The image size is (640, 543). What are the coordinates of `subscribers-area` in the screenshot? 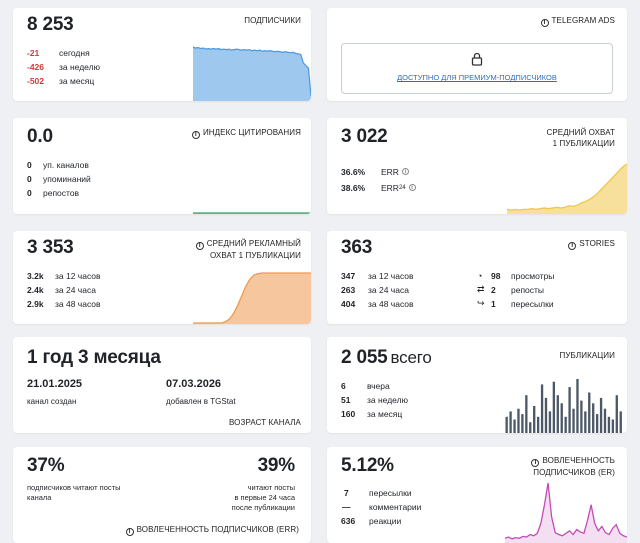 It's located at (252, 74).